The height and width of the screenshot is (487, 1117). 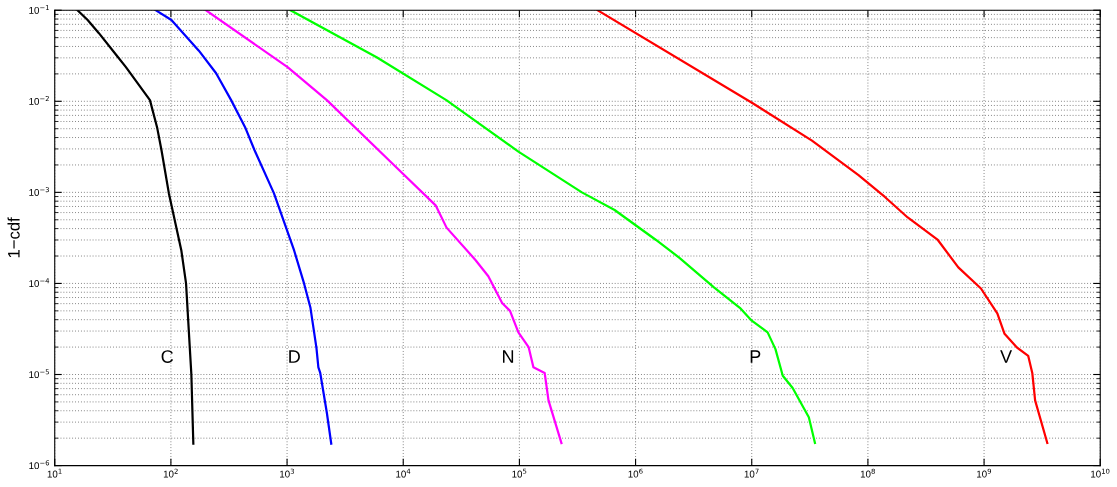 I want to click on y-tick-label: 10$^{−5}$, so click(x=39, y=374).